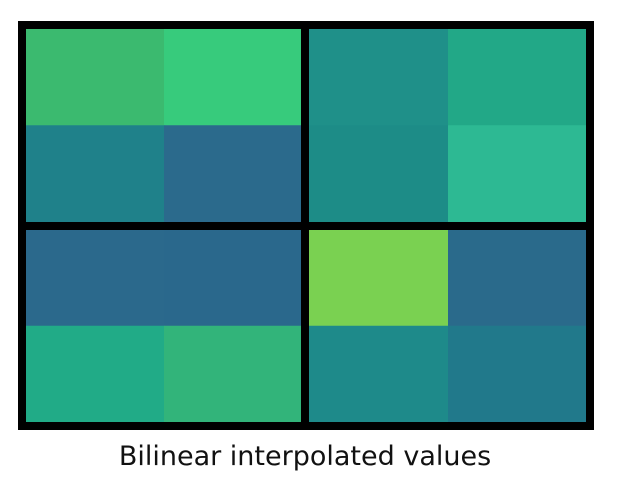 The image size is (643, 485). What do you see at coordinates (519, 276) in the screenshot?
I see `grid-cell-r2-c3` at bounding box center [519, 276].